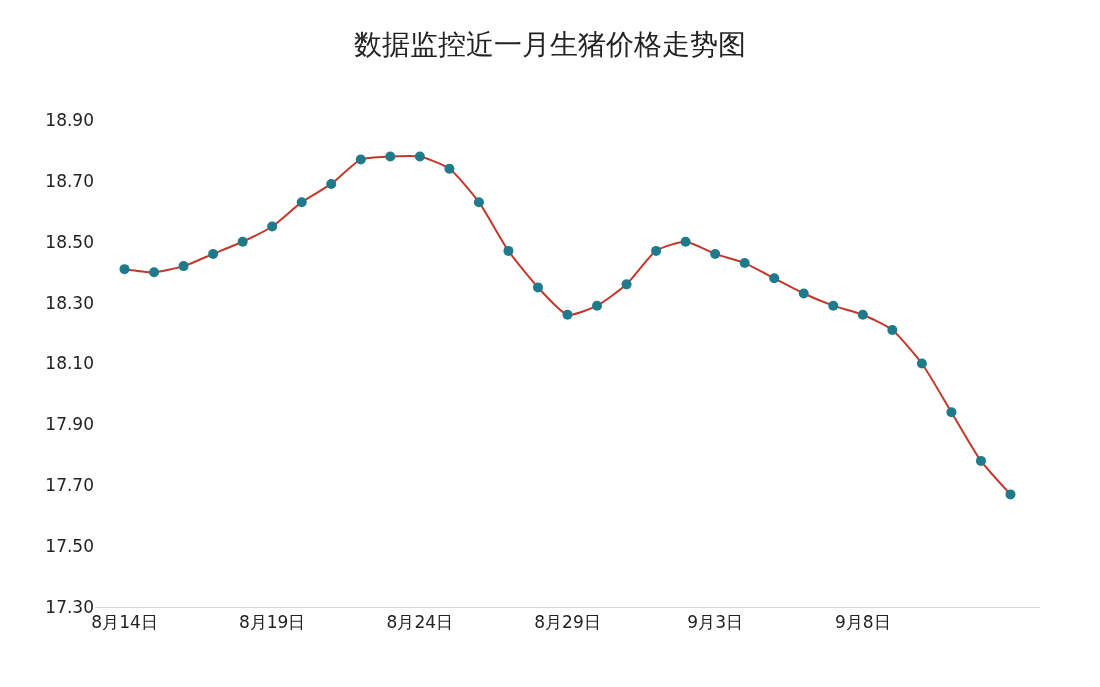 Image resolution: width=1100 pixels, height=687 pixels. I want to click on x-tick-label: 9月3日, so click(715, 622).